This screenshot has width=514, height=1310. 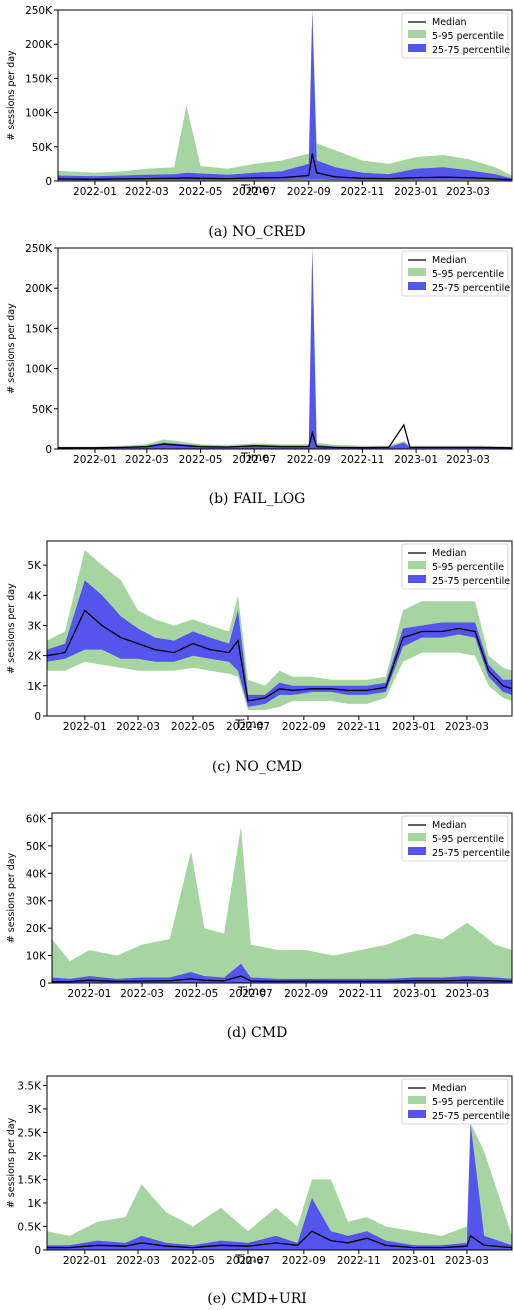 What do you see at coordinates (39, 114) in the screenshot?
I see `y-tick-label: 100K` at bounding box center [39, 114].